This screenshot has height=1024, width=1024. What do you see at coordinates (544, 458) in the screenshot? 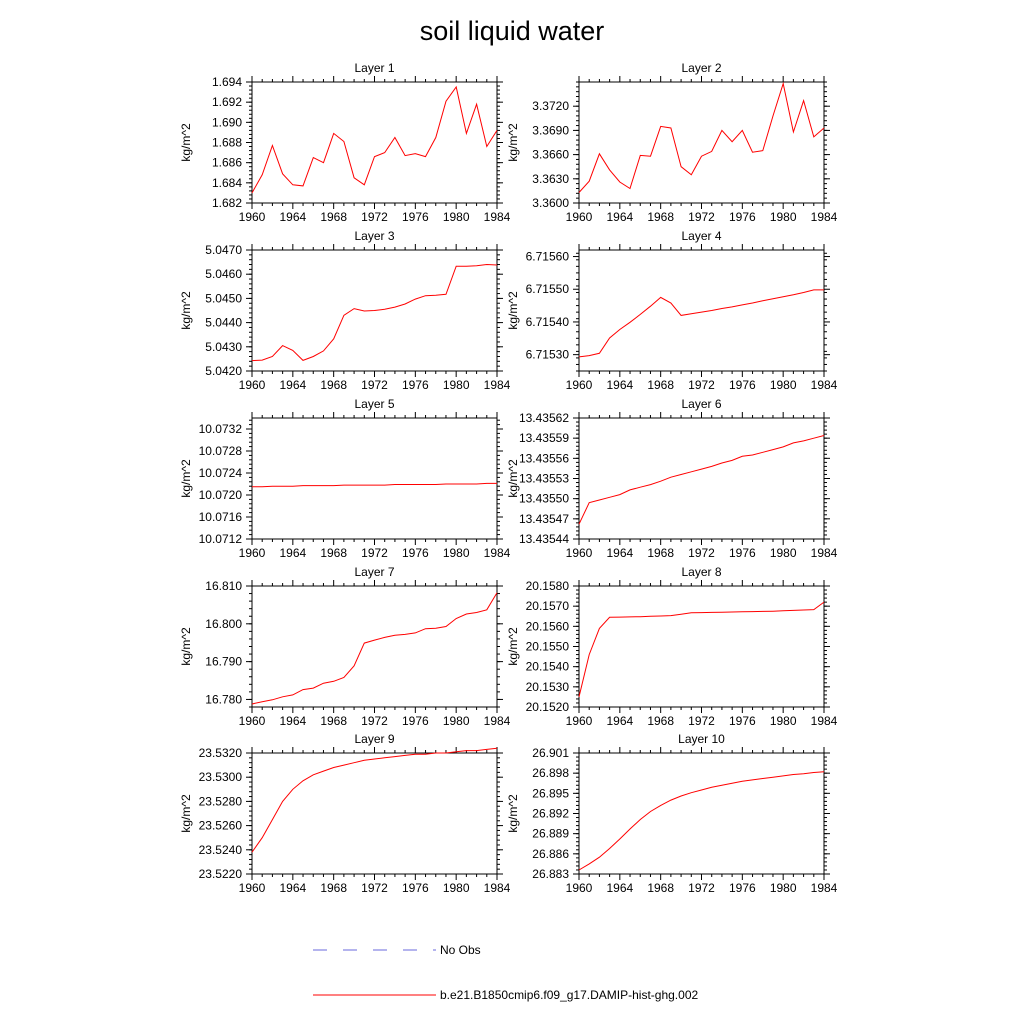
I see `y-tick-label: 13.43556` at bounding box center [544, 458].